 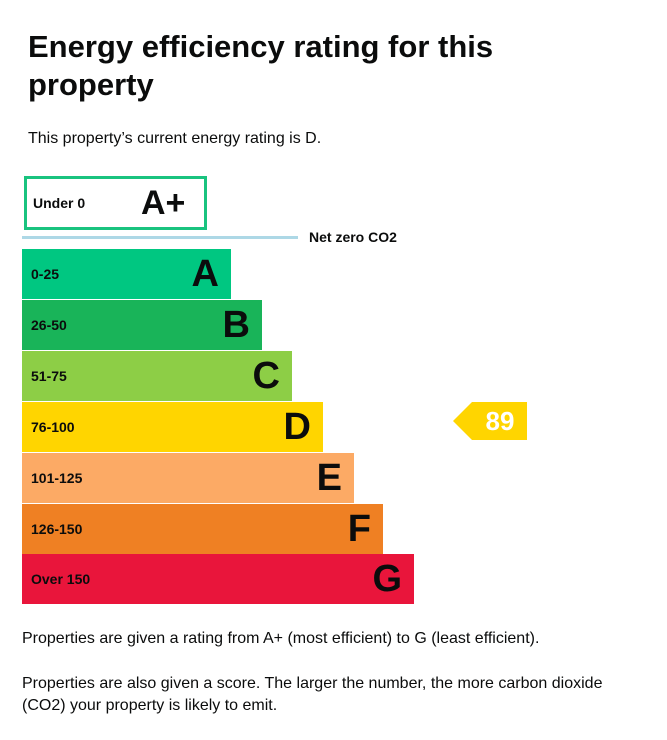 What do you see at coordinates (59, 203) in the screenshot?
I see `band-range: Under 0` at bounding box center [59, 203].